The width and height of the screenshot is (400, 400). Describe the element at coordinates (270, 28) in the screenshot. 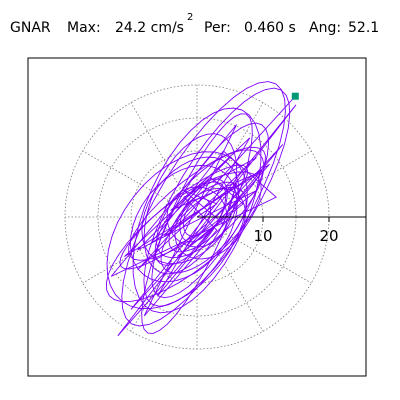

I see `period-value: 0.460 s` at that location.